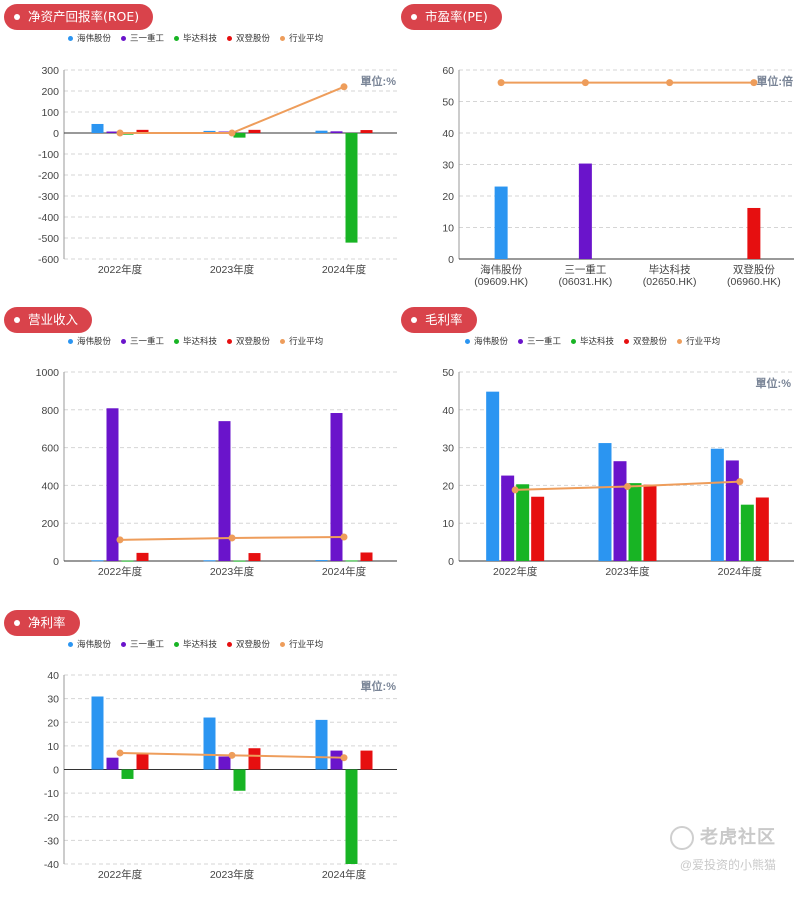 This screenshot has width=794, height=901. What do you see at coordinates (51, 818) in the screenshot?
I see `y-tick-label: -20` at bounding box center [51, 818].